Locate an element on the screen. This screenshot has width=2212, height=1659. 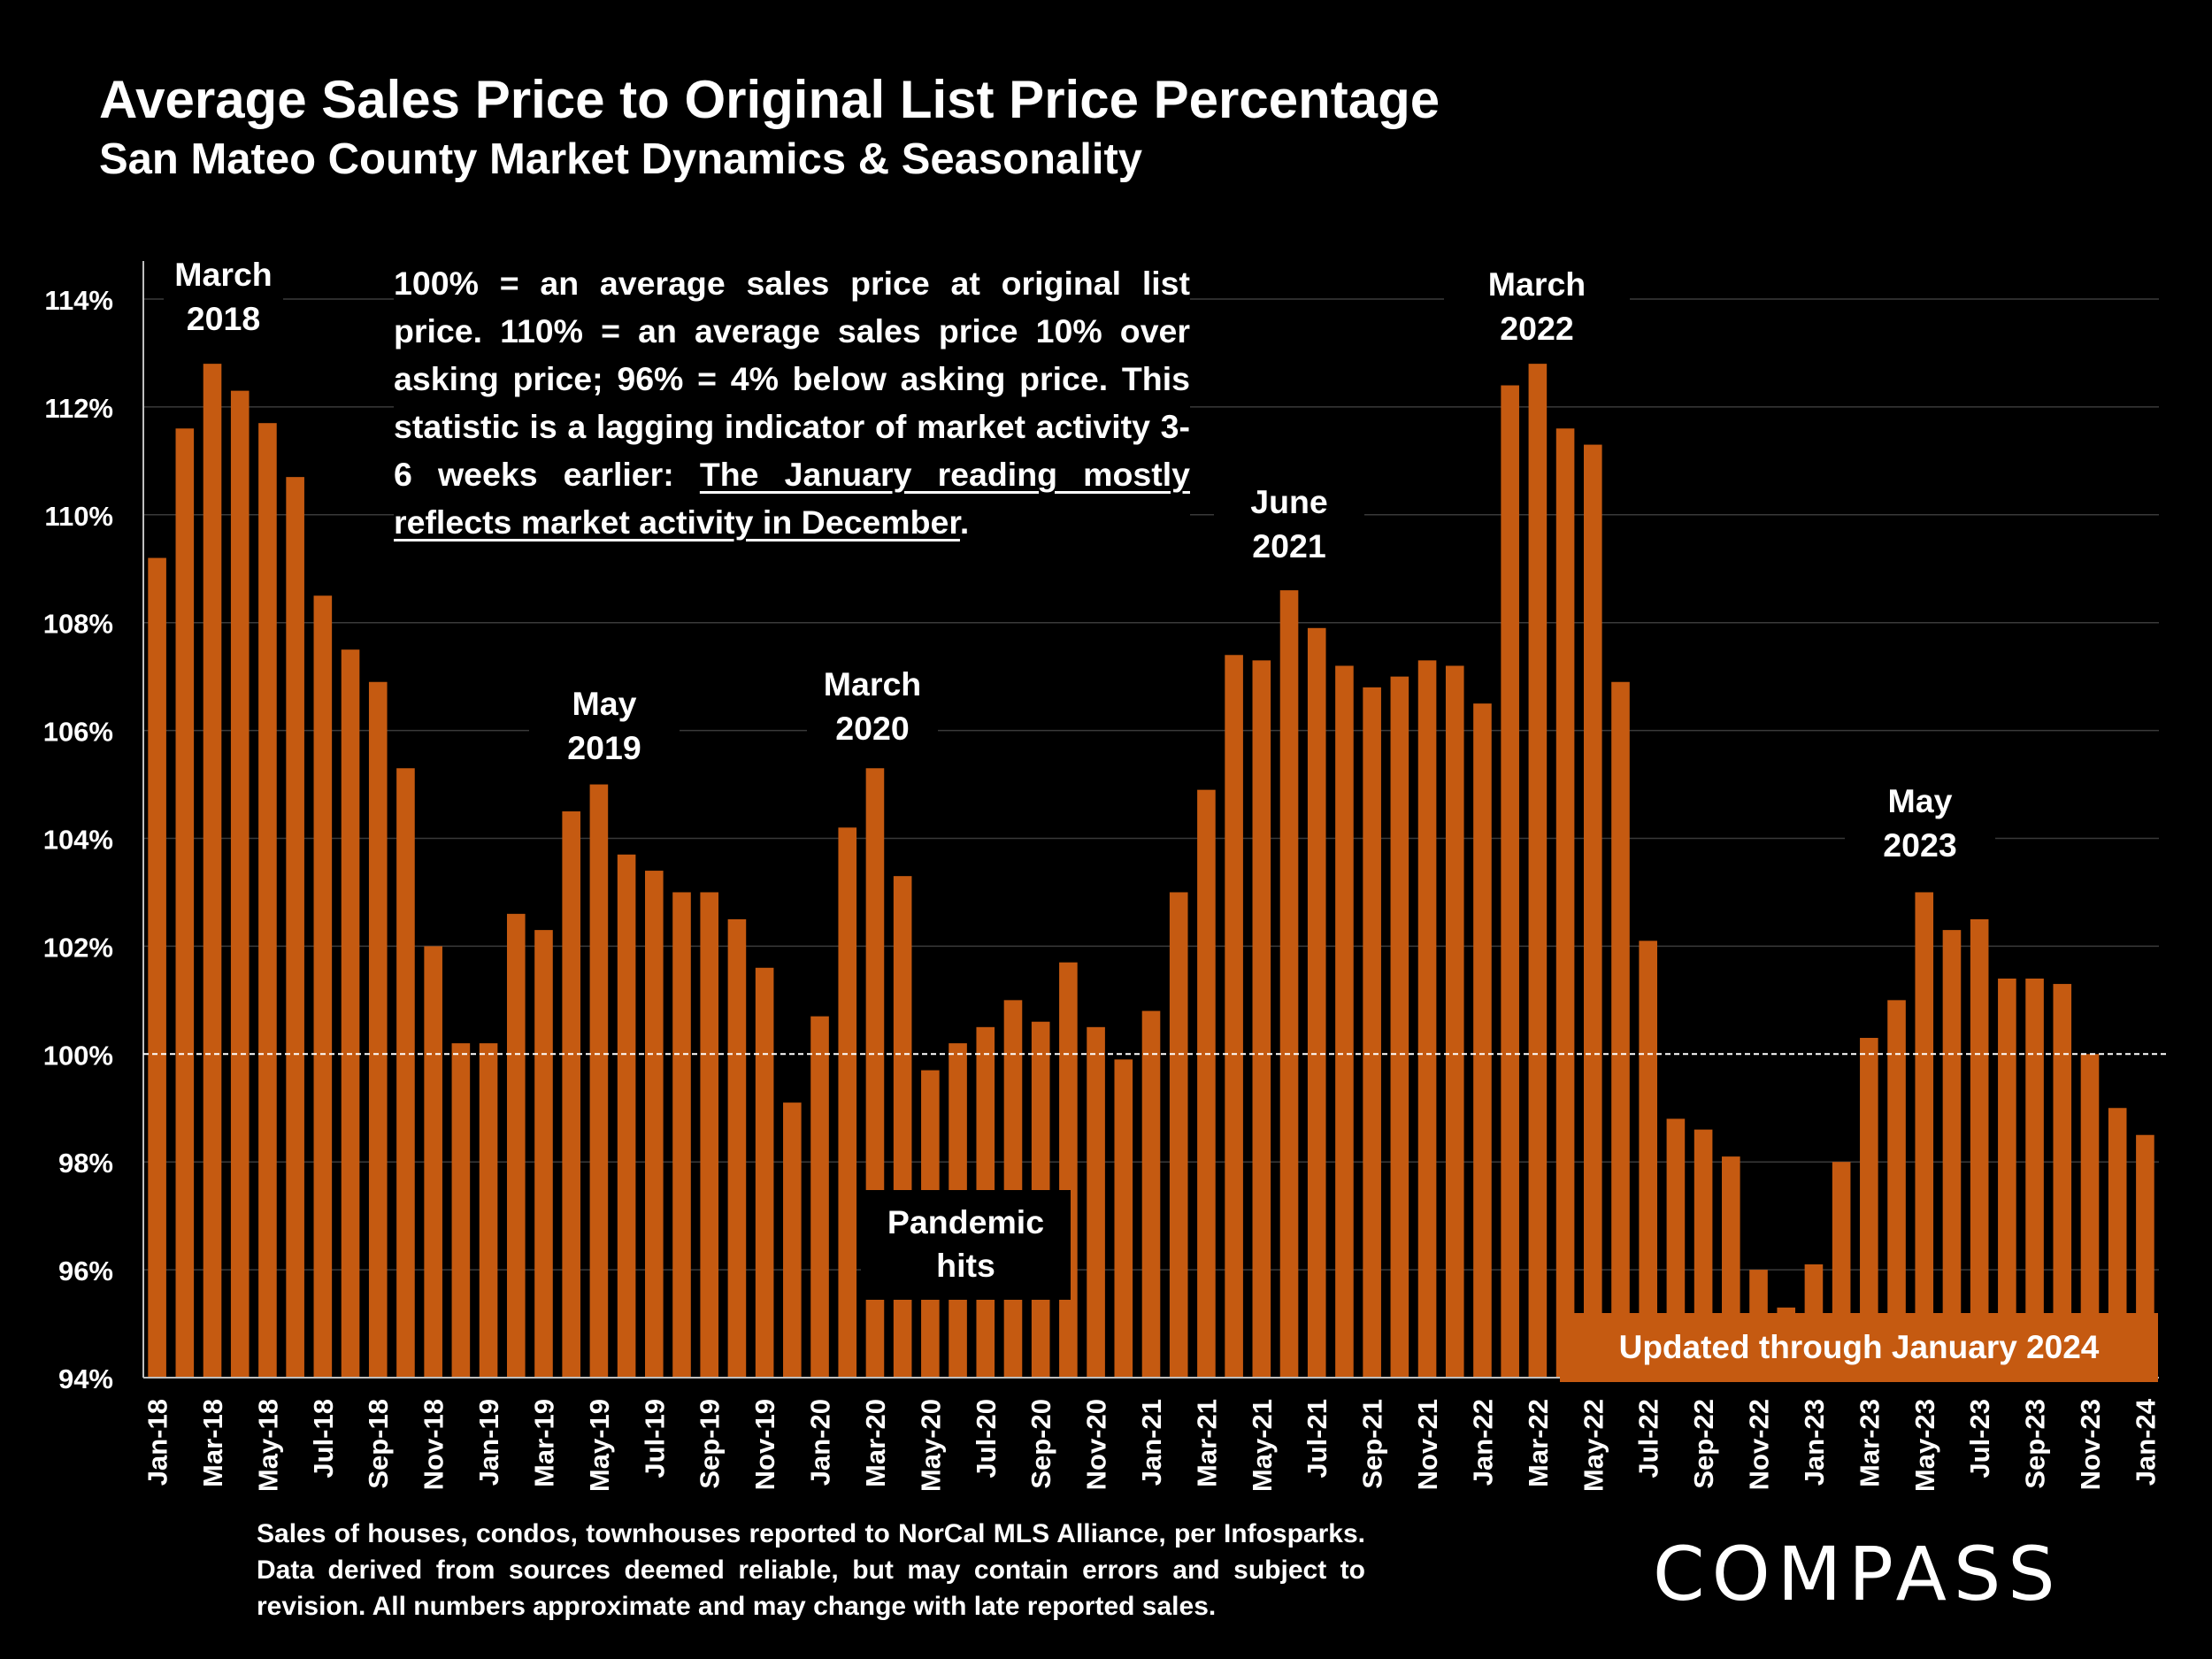
x-tick-label: Jul-20 is located at coordinates (987, 1439).